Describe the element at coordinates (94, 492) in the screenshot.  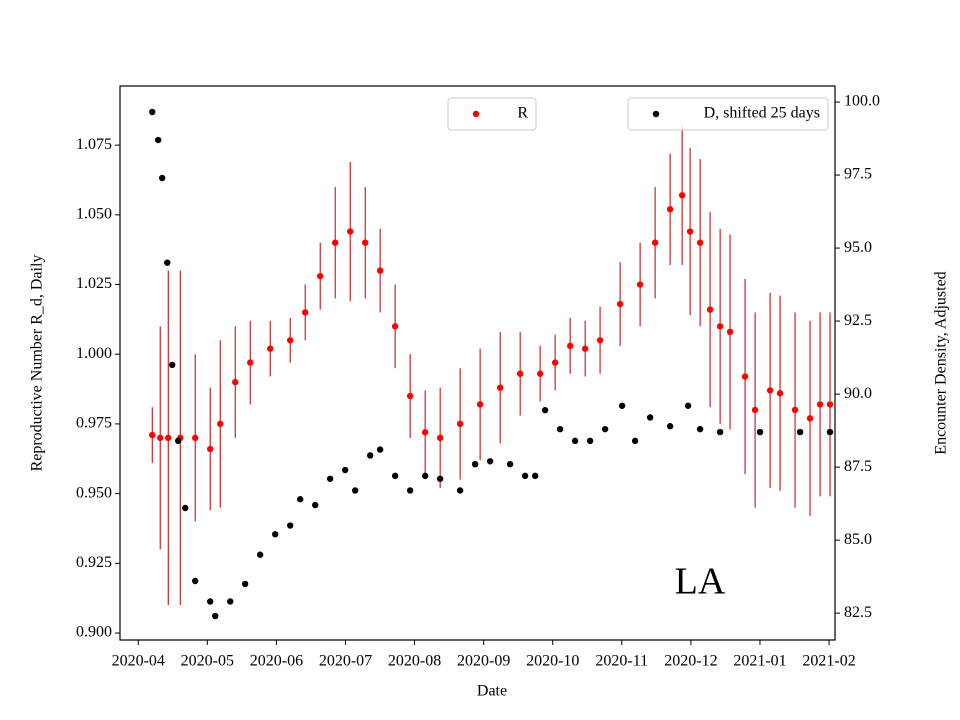
I see `y-tick-label: 0.950` at that location.